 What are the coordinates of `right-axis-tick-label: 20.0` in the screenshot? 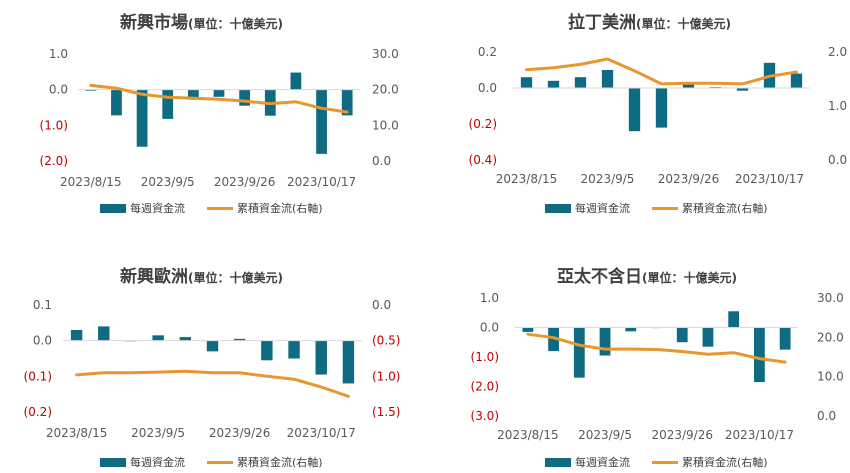 It's located at (830, 337).